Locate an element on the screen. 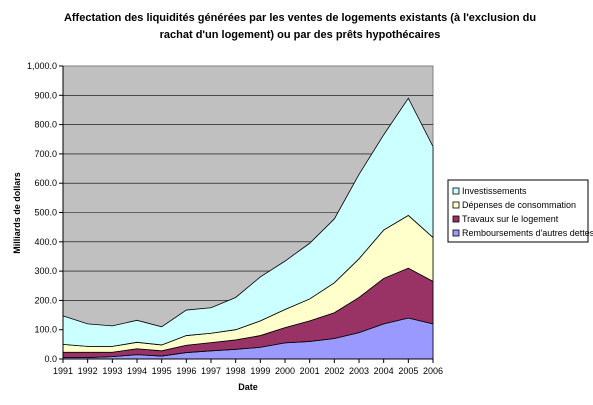  x-tick-label: 1993 is located at coordinates (112, 371).